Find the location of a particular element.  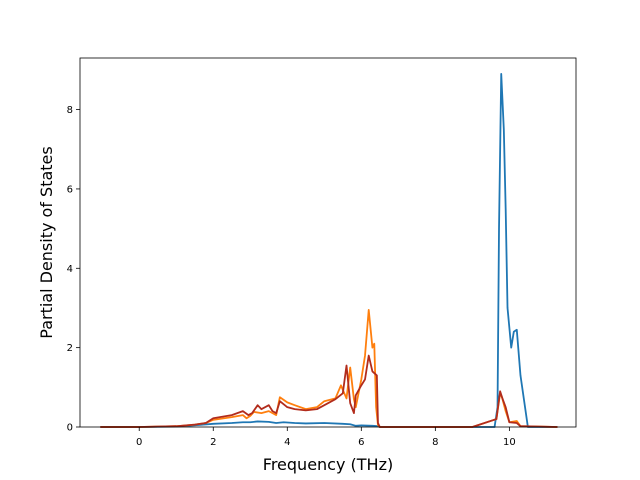

y-tick-label: 4 is located at coordinates (70, 269).